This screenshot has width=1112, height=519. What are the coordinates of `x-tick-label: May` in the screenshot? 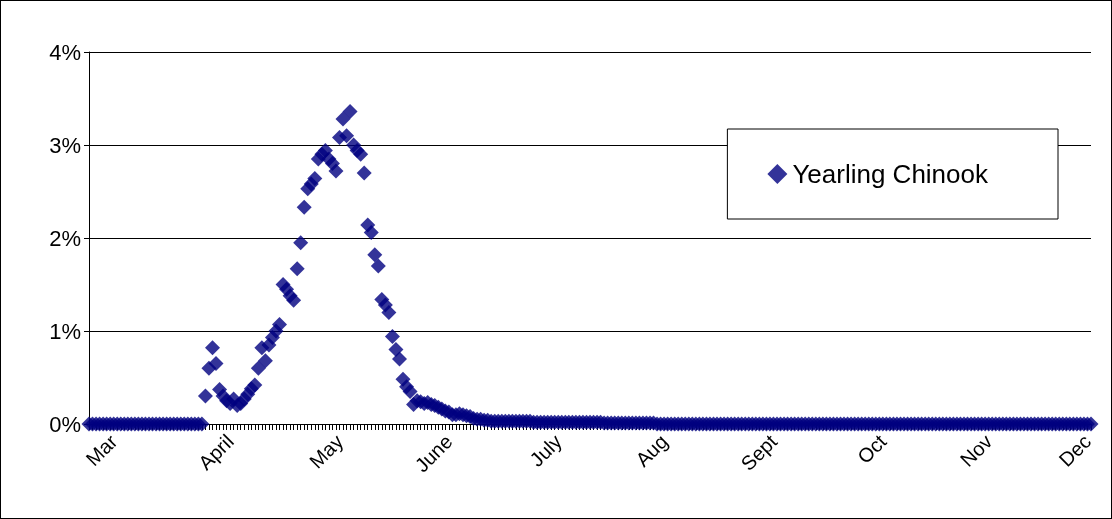 It's located at (326, 451).